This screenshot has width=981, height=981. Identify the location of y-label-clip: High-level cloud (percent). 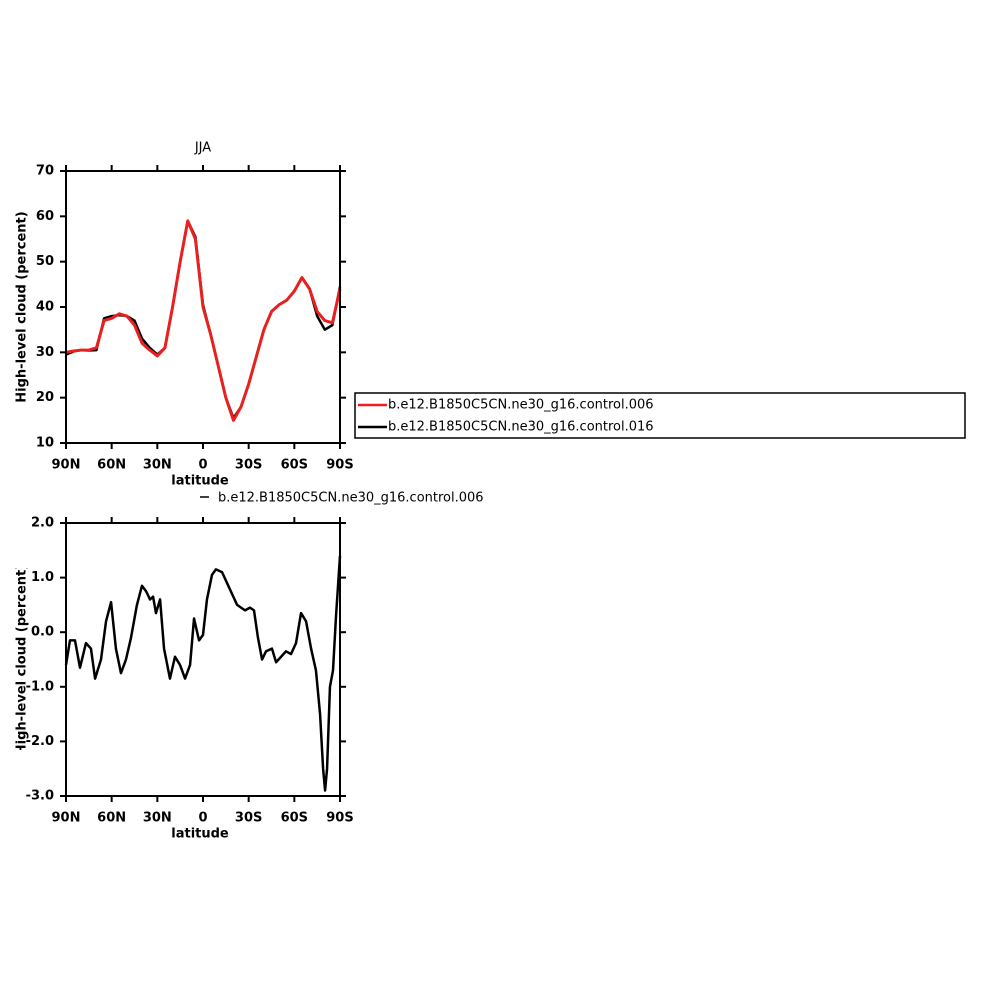
(22, 659).